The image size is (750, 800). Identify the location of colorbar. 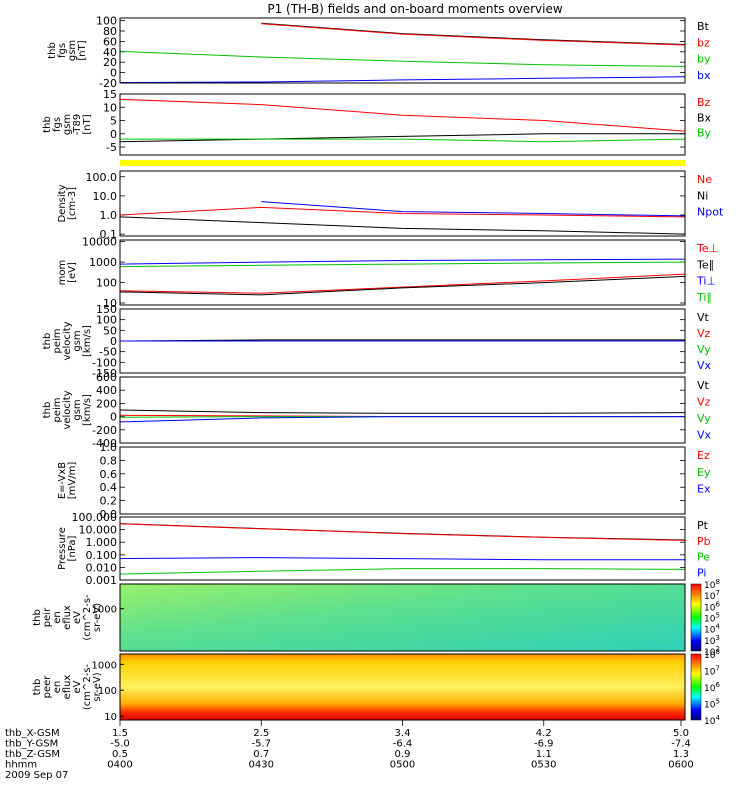
(696, 687).